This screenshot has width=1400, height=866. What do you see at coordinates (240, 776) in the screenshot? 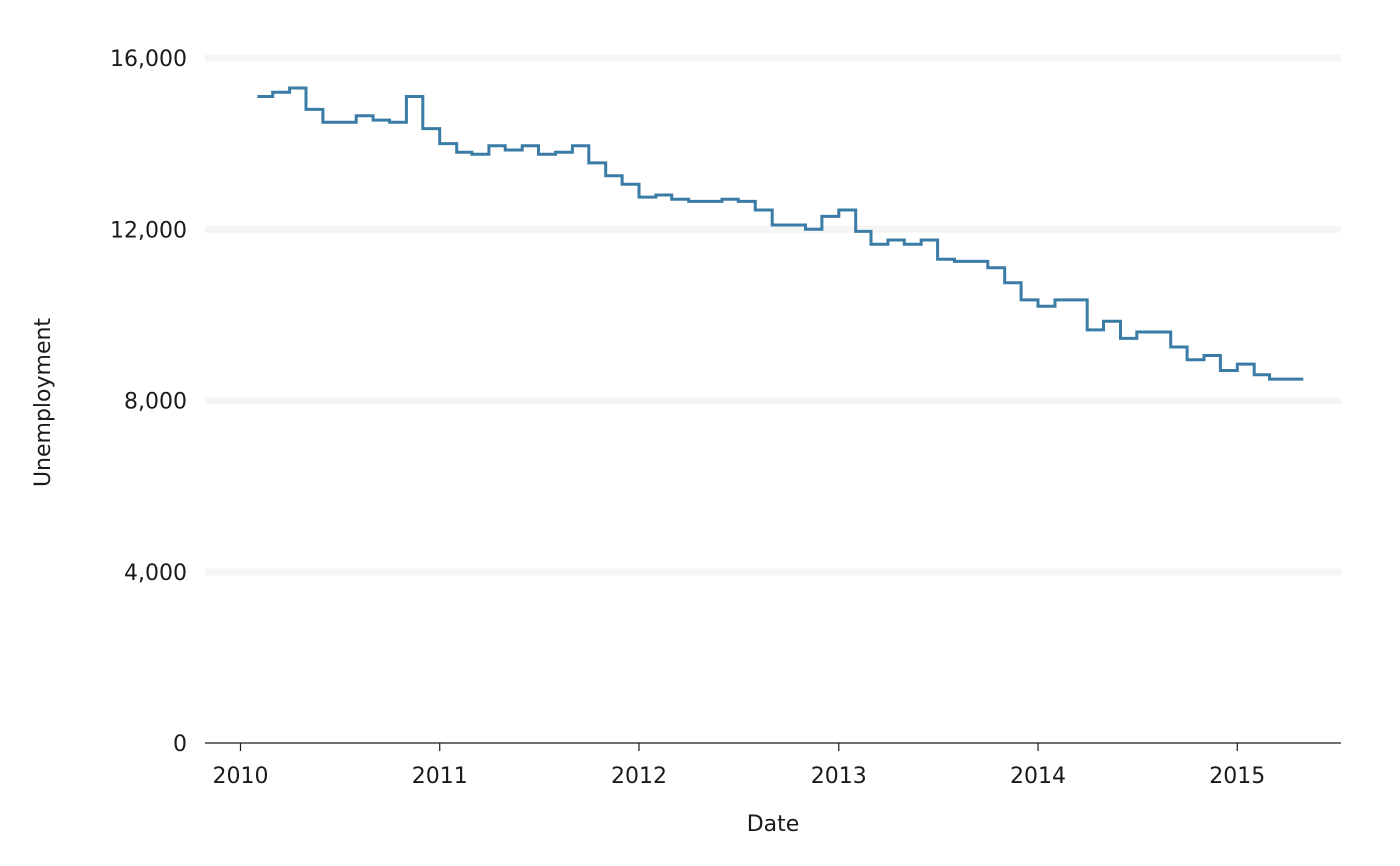
I see `x-tick-label: 2010` at bounding box center [240, 776].